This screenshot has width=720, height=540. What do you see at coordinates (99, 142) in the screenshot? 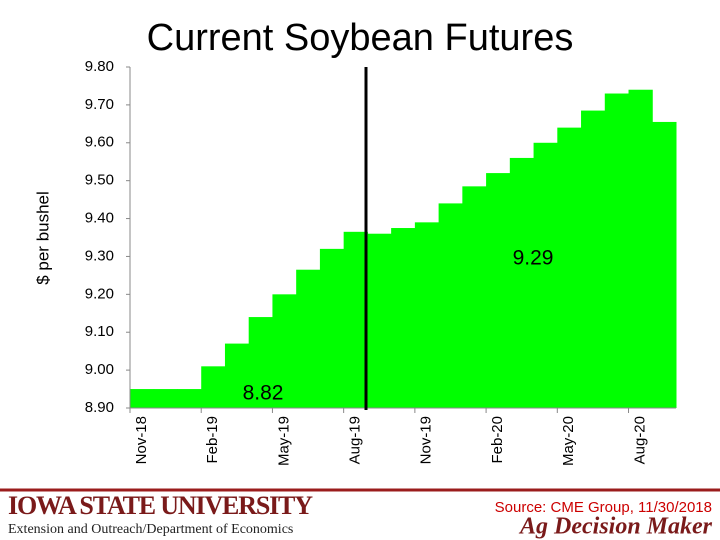
I see `y-tick-label: 9.60` at bounding box center [99, 142].